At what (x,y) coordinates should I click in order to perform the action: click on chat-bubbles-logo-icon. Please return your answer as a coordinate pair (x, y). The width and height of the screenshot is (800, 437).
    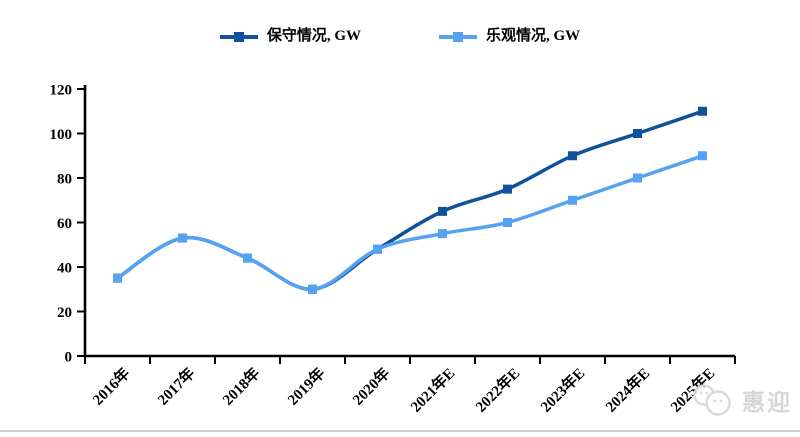
    Looking at the image, I should click on (712, 400).